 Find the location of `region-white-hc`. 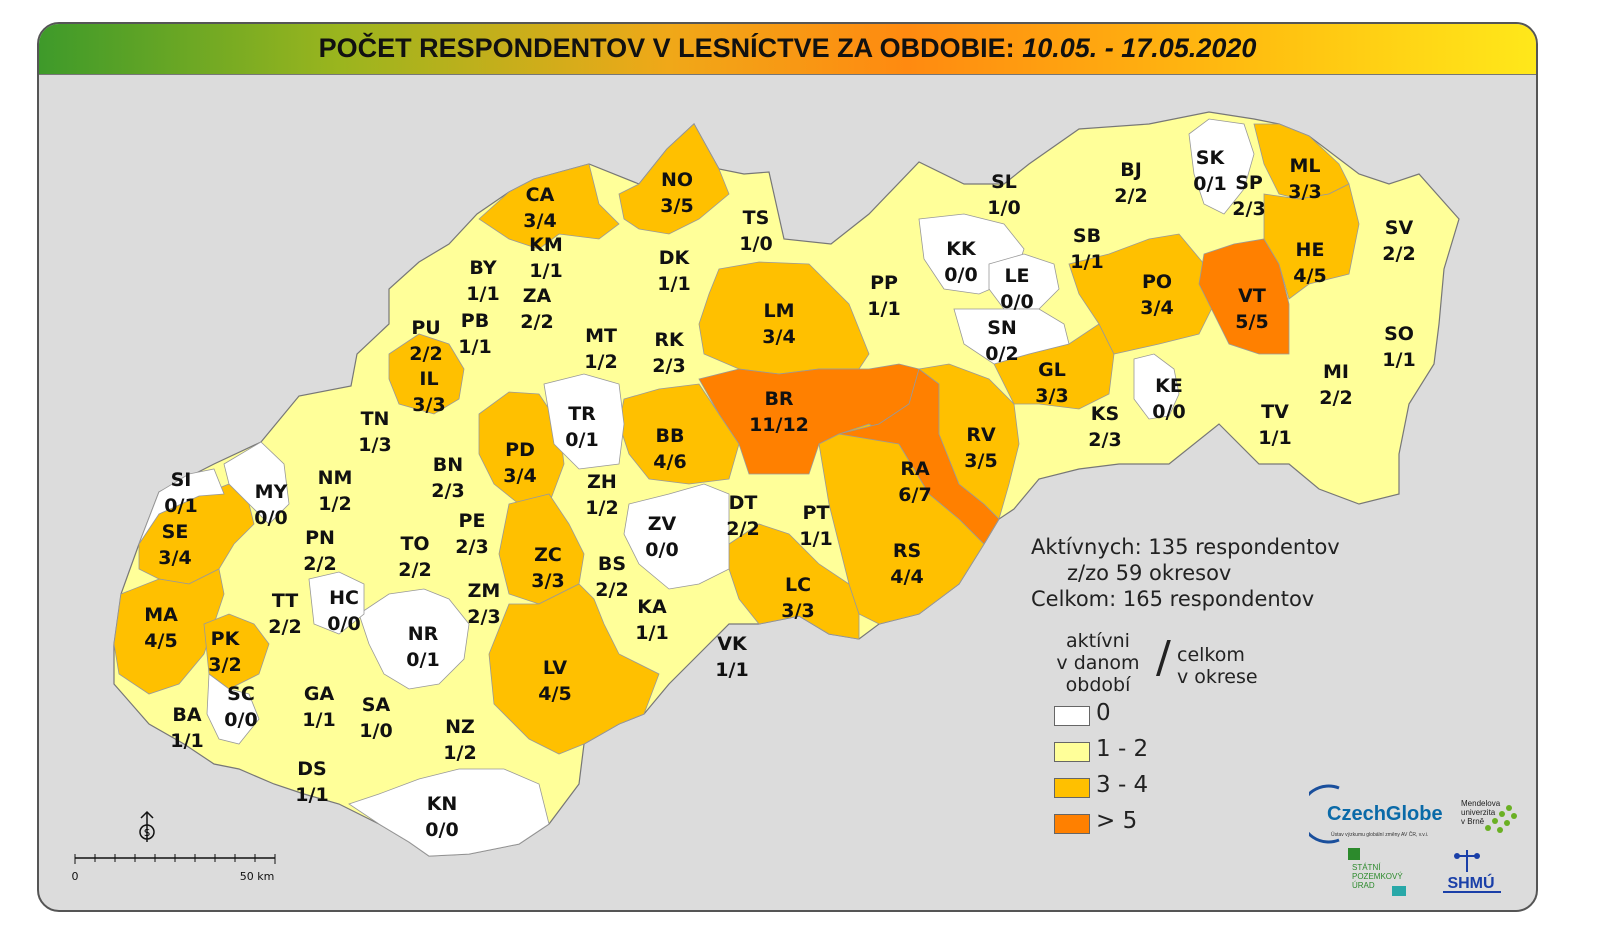

region-white-hc is located at coordinates (336, 603).